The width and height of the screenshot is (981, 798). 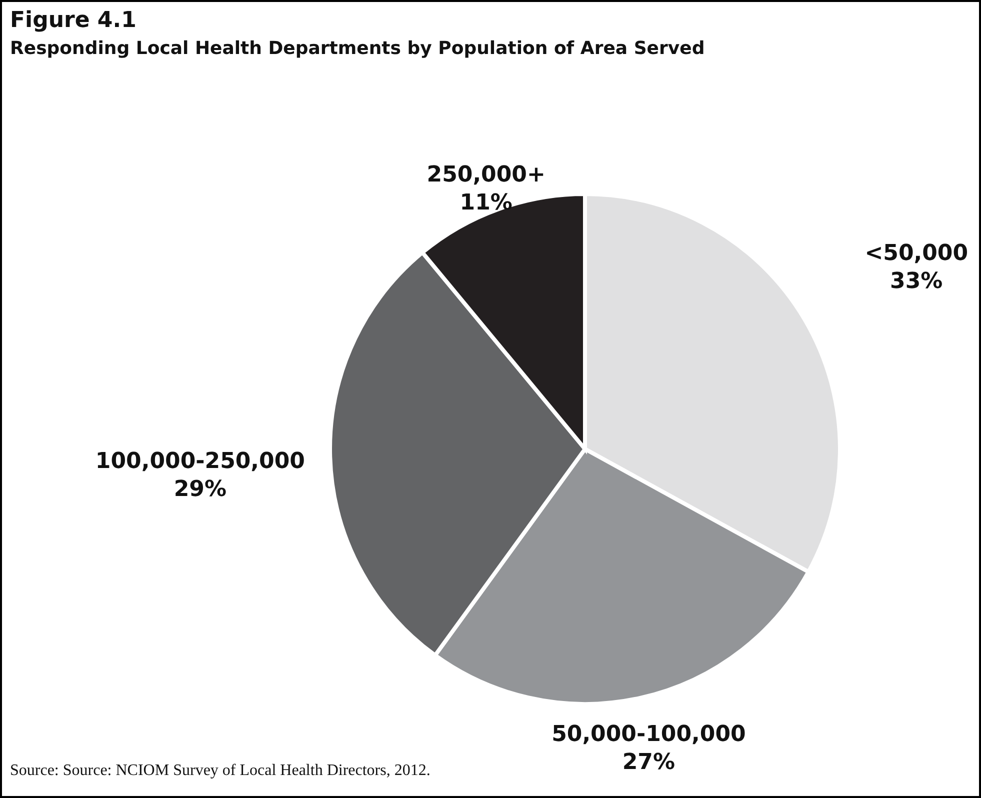 I want to click on slice-label: <50,000, so click(x=916, y=253).